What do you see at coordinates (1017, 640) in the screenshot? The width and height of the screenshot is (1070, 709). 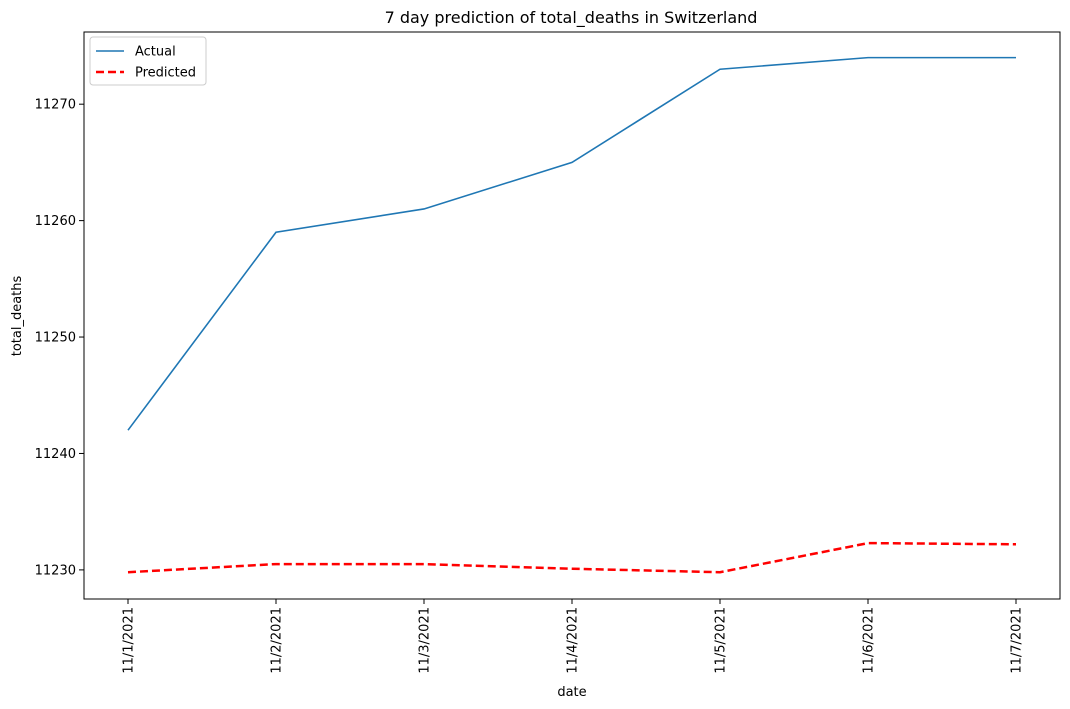 I see `x-tick-label: 11/7/2021` at bounding box center [1017, 640].